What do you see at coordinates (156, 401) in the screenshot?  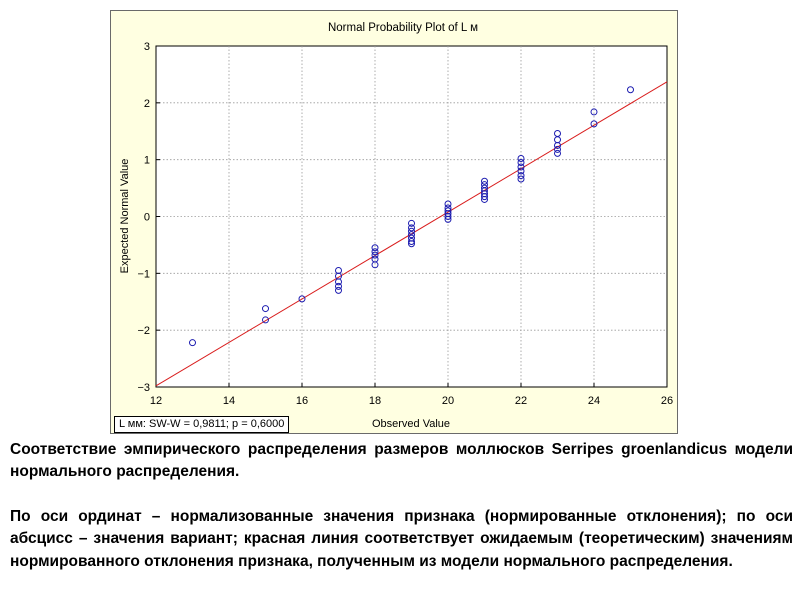 I see `x-tick-label: 12` at bounding box center [156, 401].